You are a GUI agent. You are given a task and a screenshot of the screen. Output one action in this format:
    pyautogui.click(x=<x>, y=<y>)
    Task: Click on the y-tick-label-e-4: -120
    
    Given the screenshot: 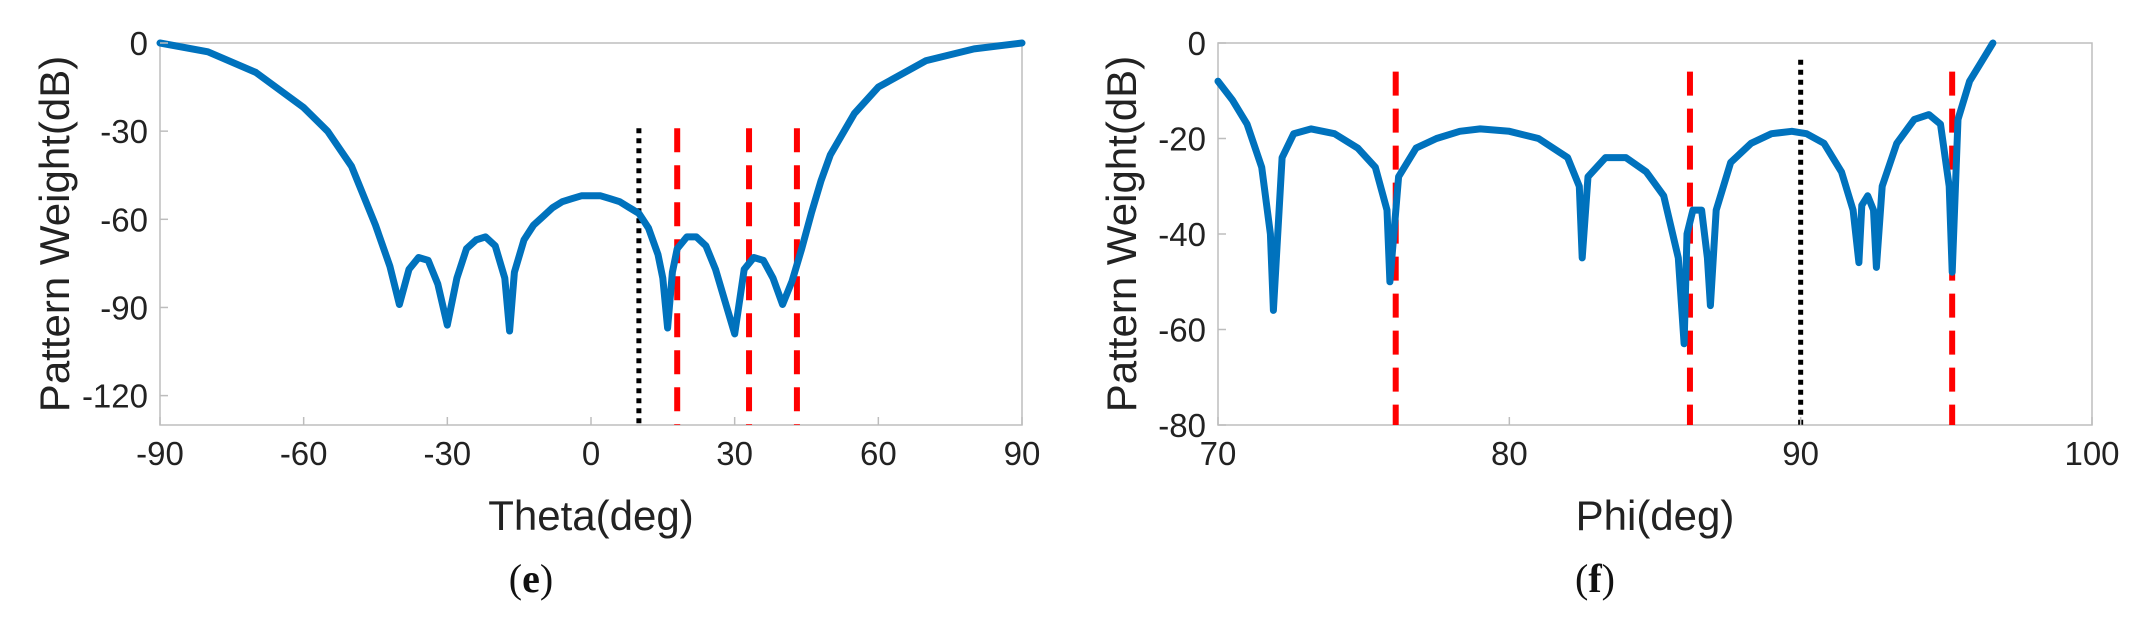 What is the action you would take?
    pyautogui.click(x=115, y=396)
    